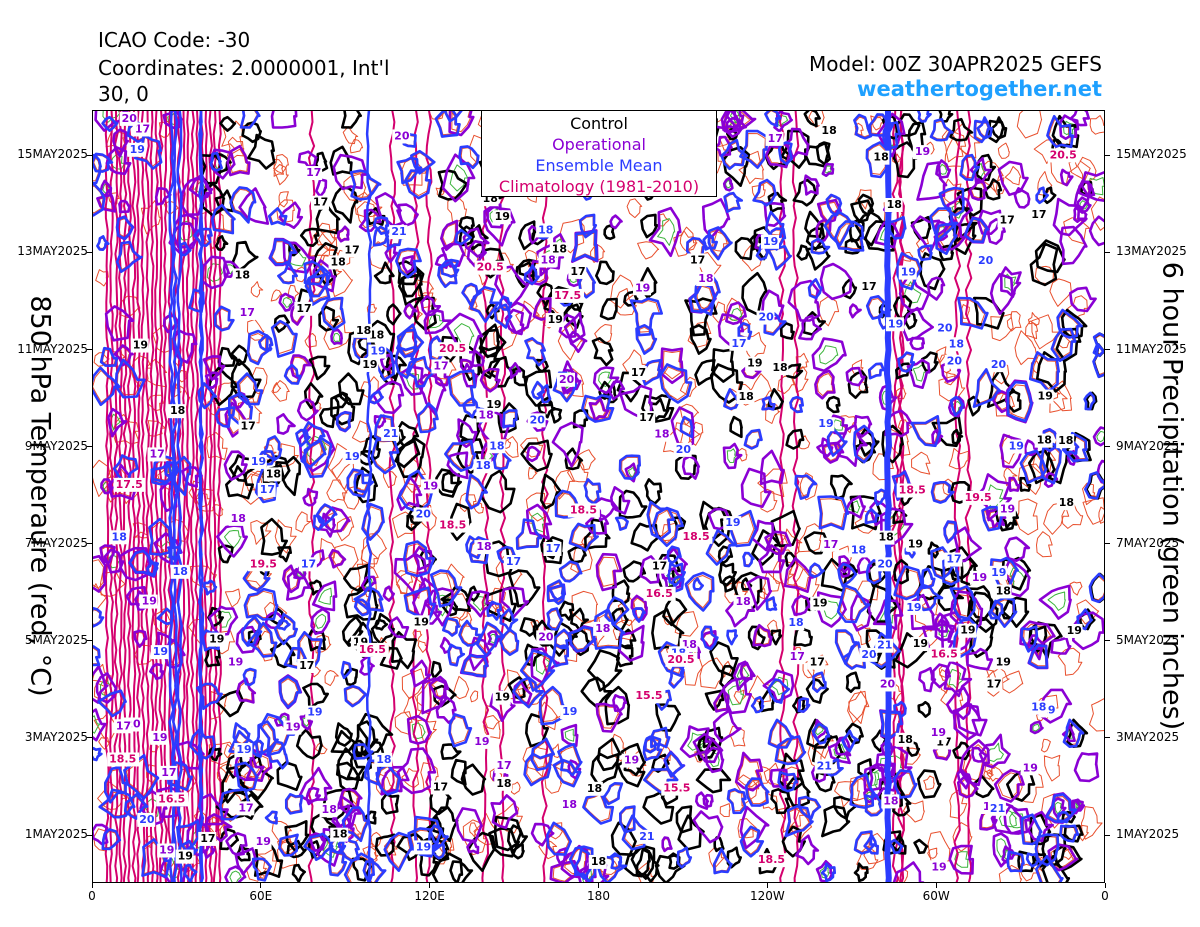 This screenshot has height=927, width=1200. Describe the element at coordinates (598, 885) in the screenshot. I see `x-tick-mark` at that location.